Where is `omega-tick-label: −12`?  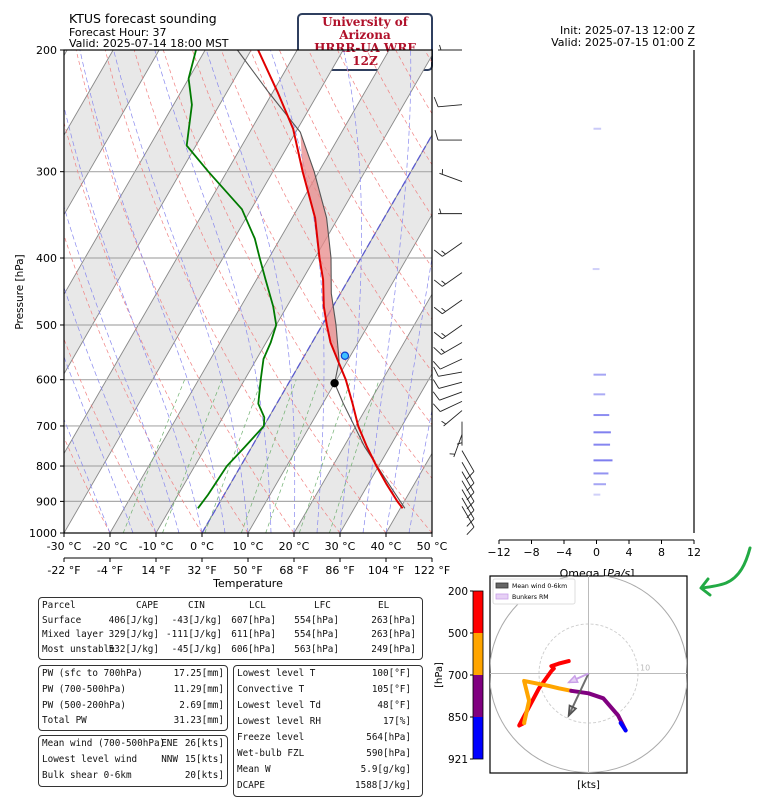 omega-tick-label: −12 is located at coordinates (498, 552).